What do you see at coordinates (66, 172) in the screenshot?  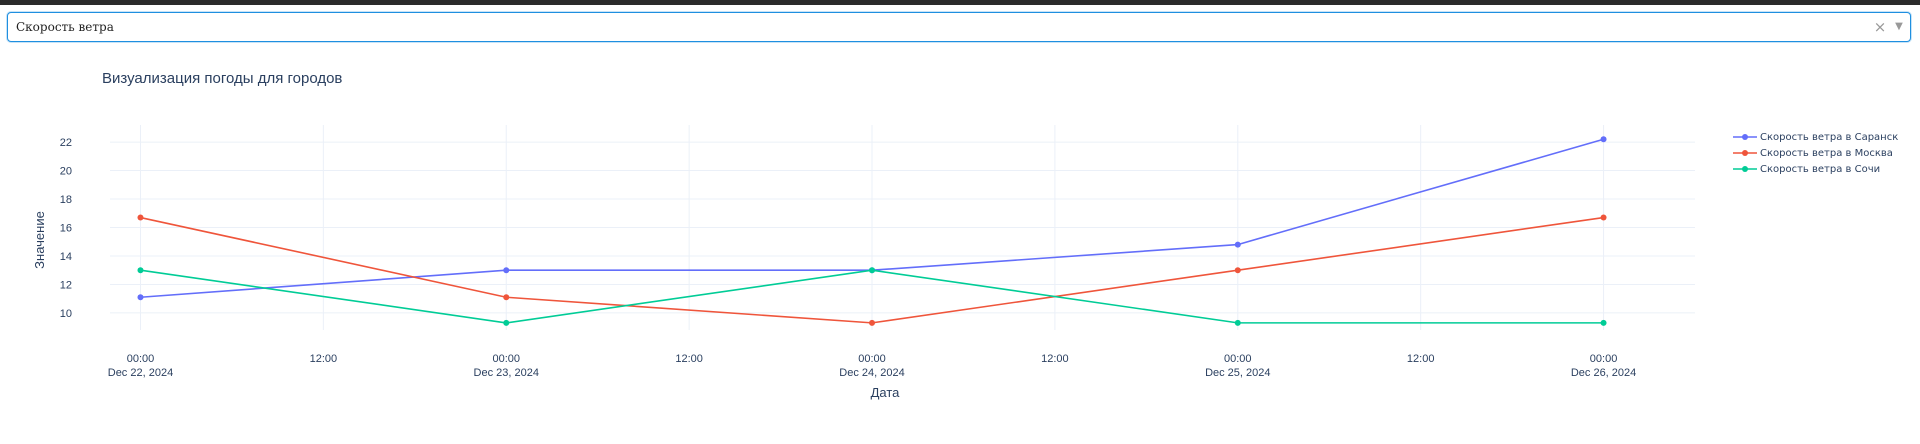 I see `y-tick-label: 20` at bounding box center [66, 172].